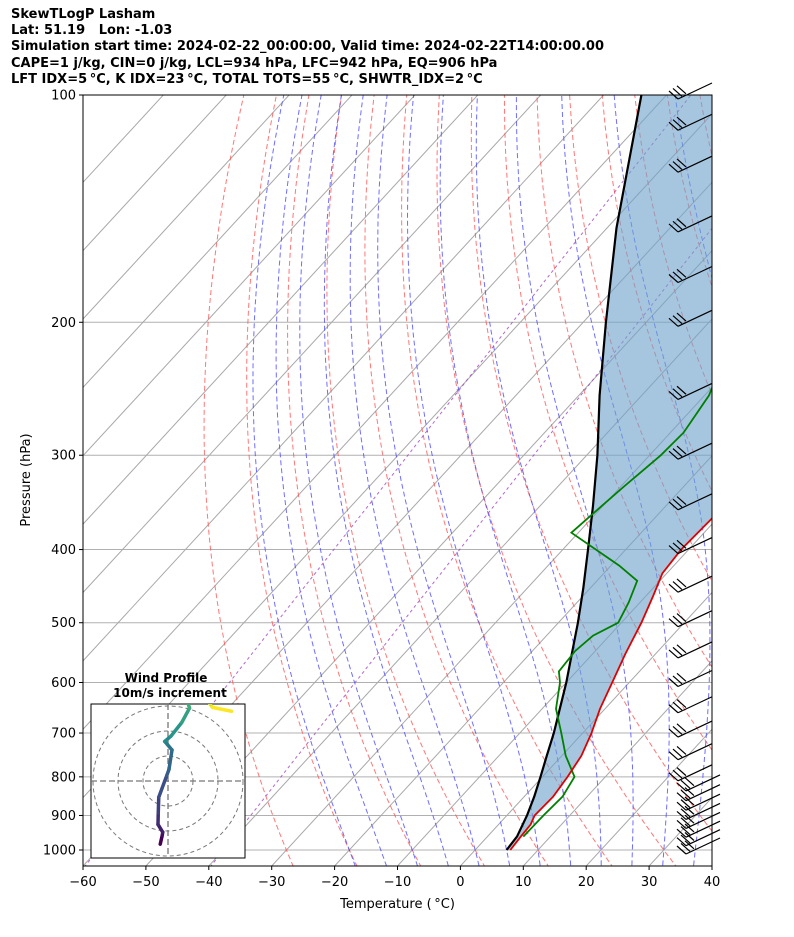 This screenshot has width=794, height=937. Describe the element at coordinates (170, 693) in the screenshot. I see `hodograph-subtitle: 10m/s increment` at that location.